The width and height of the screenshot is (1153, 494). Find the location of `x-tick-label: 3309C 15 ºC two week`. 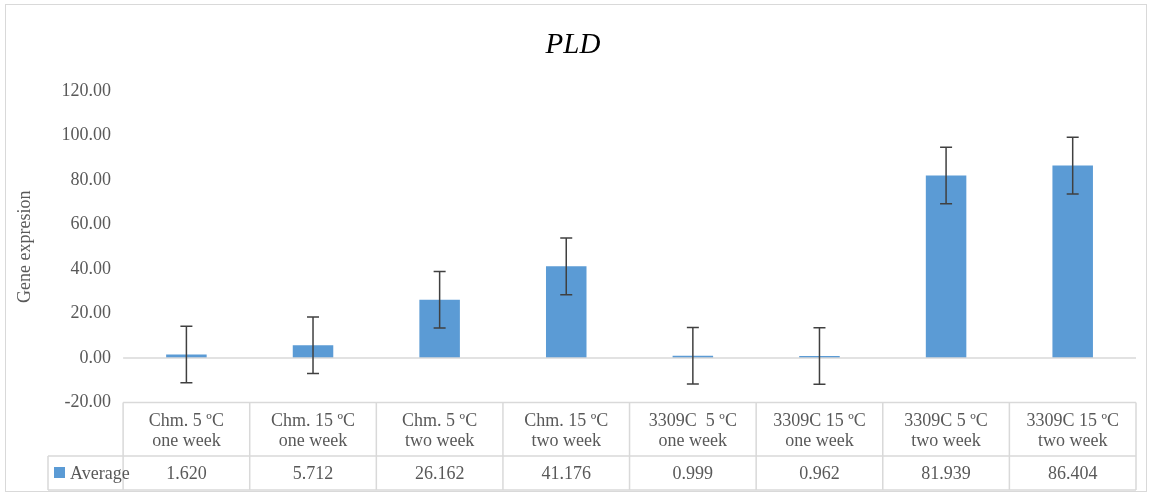

x-tick-label: 3309C 15 ºC two week is located at coordinates (1072, 430).